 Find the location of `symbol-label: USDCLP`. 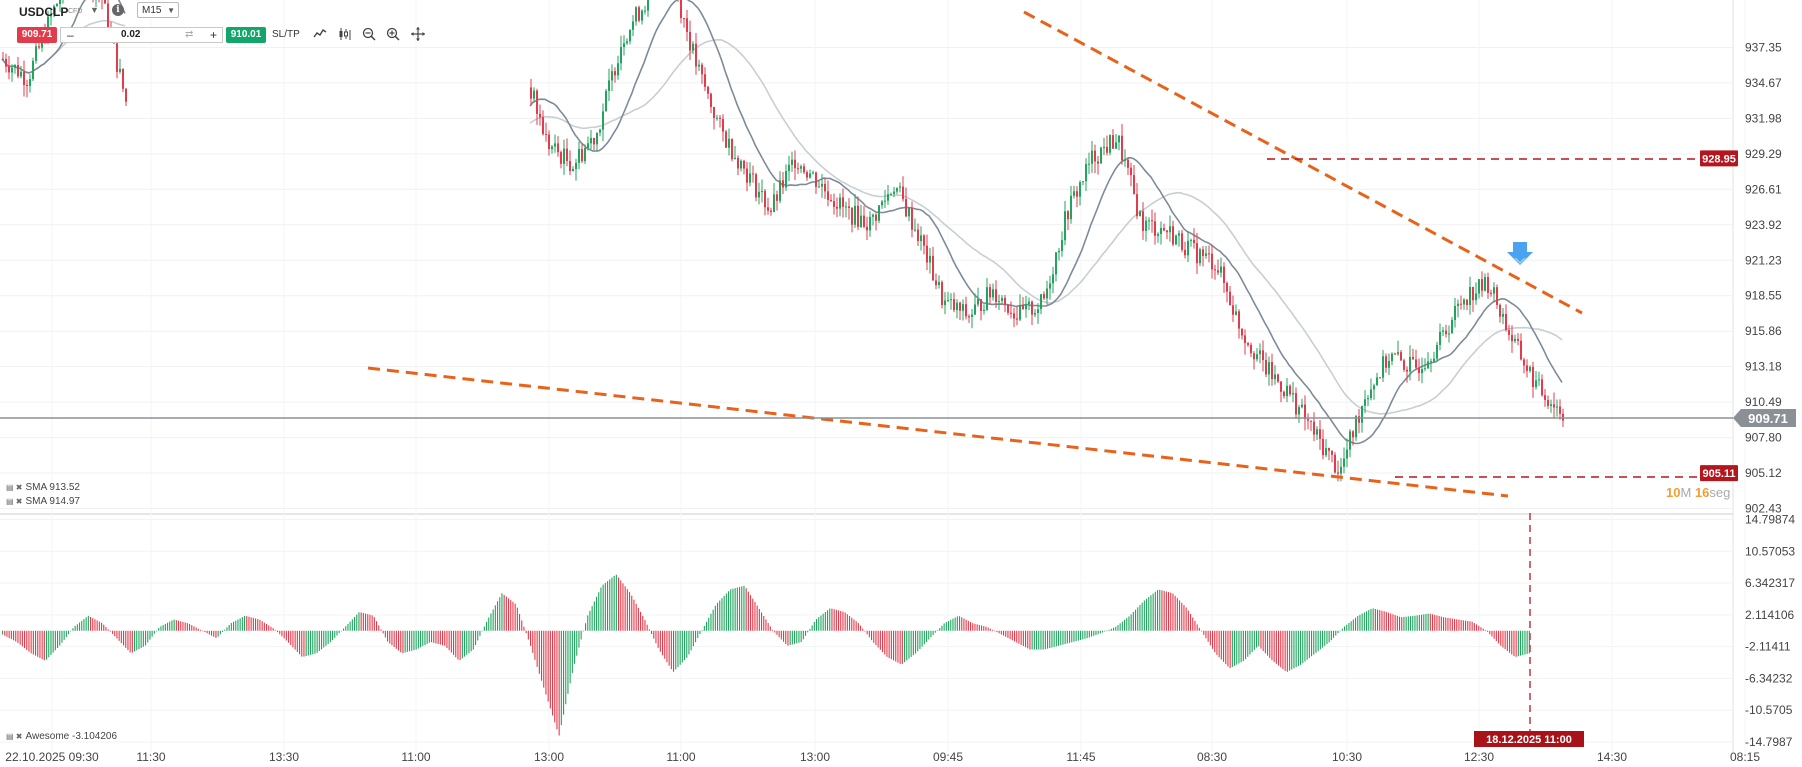

symbol-label: USDCLP is located at coordinates (44, 12).